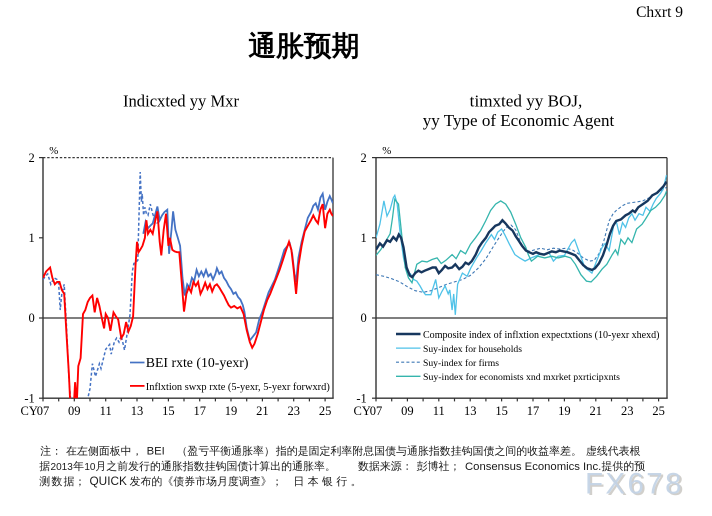 This screenshot has width=712, height=516. What do you see at coordinates (197, 362) in the screenshot?
I see `svg-text: BEI rxte (10-yexr)` at bounding box center [197, 362].